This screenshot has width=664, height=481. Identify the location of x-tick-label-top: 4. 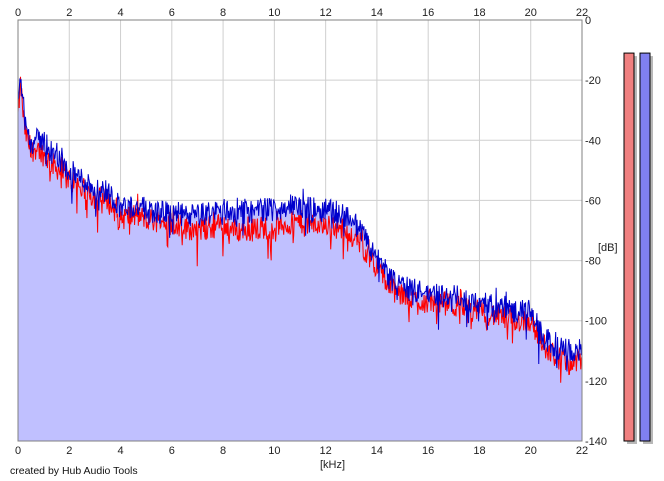
(120, 13).